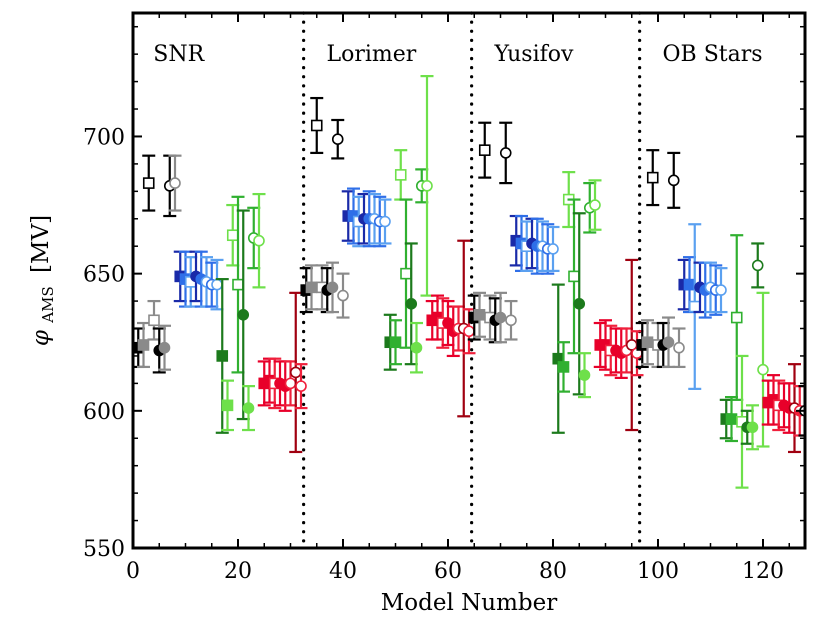 The image size is (830, 635). Describe the element at coordinates (713, 54) in the screenshot. I see `region-label: OB Stars` at that location.